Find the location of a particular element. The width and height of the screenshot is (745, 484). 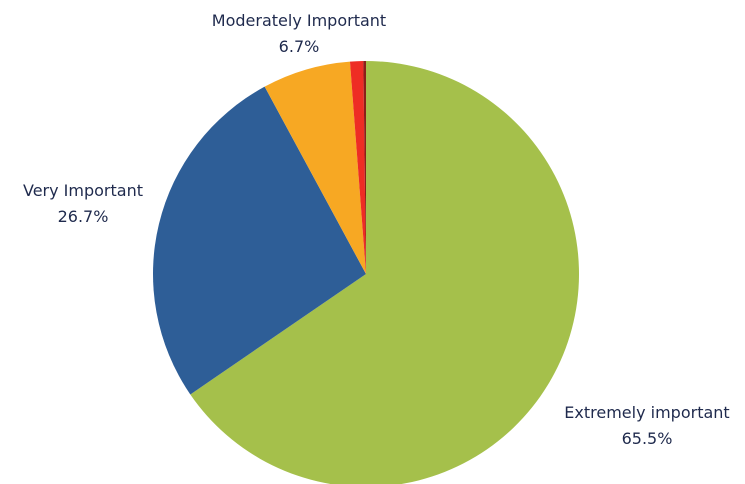

label-moderately-important-name: Moderately Important is located at coordinates (299, 20).